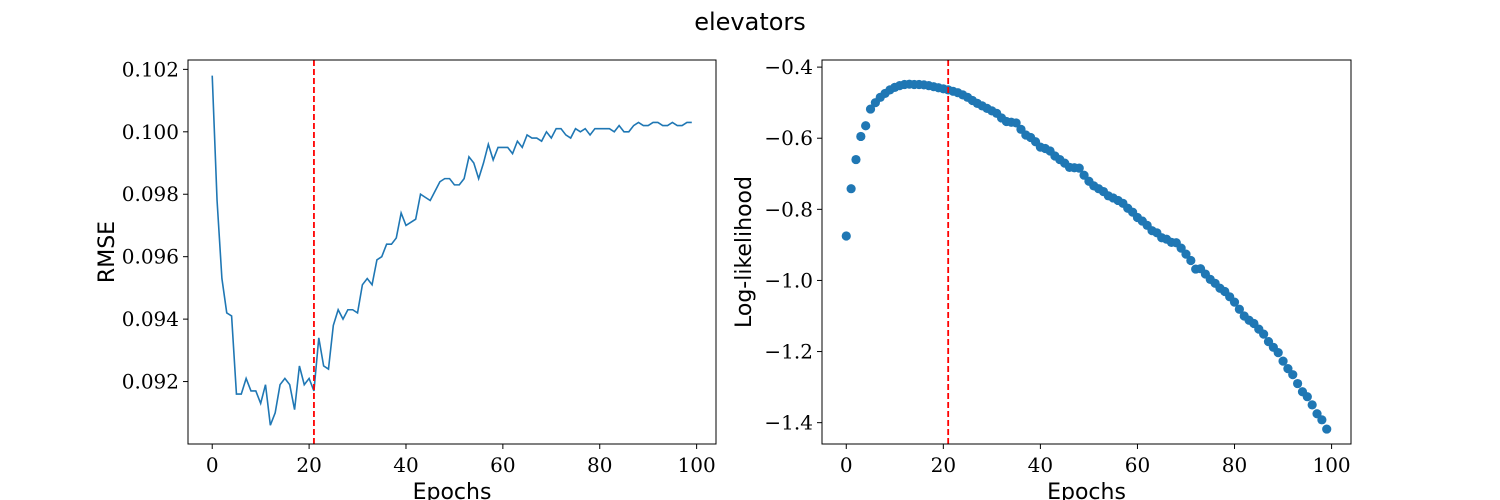 The height and width of the screenshot is (500, 1500). Describe the element at coordinates (150, 382) in the screenshot. I see `rmse-y-tick-label: 0.092` at that location.